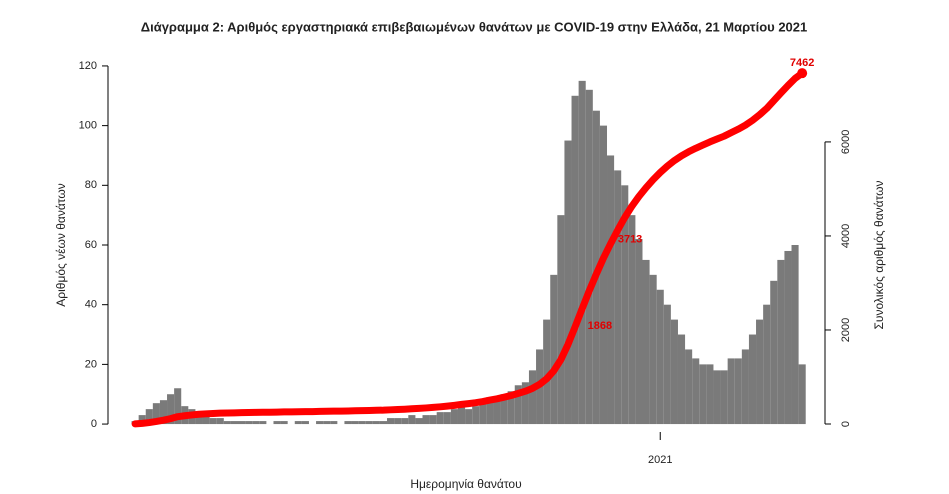  Describe the element at coordinates (91, 185) in the screenshot. I see `y-tick-label: 80` at that location.